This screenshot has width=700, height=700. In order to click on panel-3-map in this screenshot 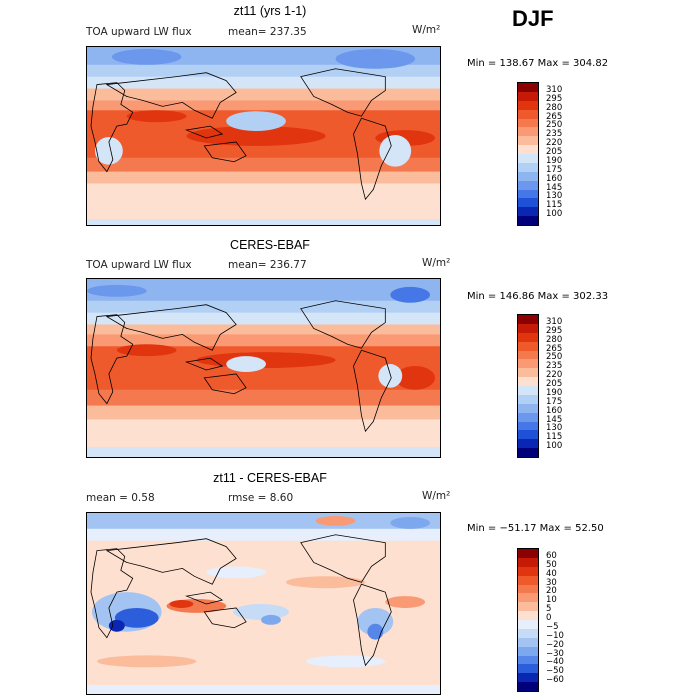, I will do `click(263, 603)`.